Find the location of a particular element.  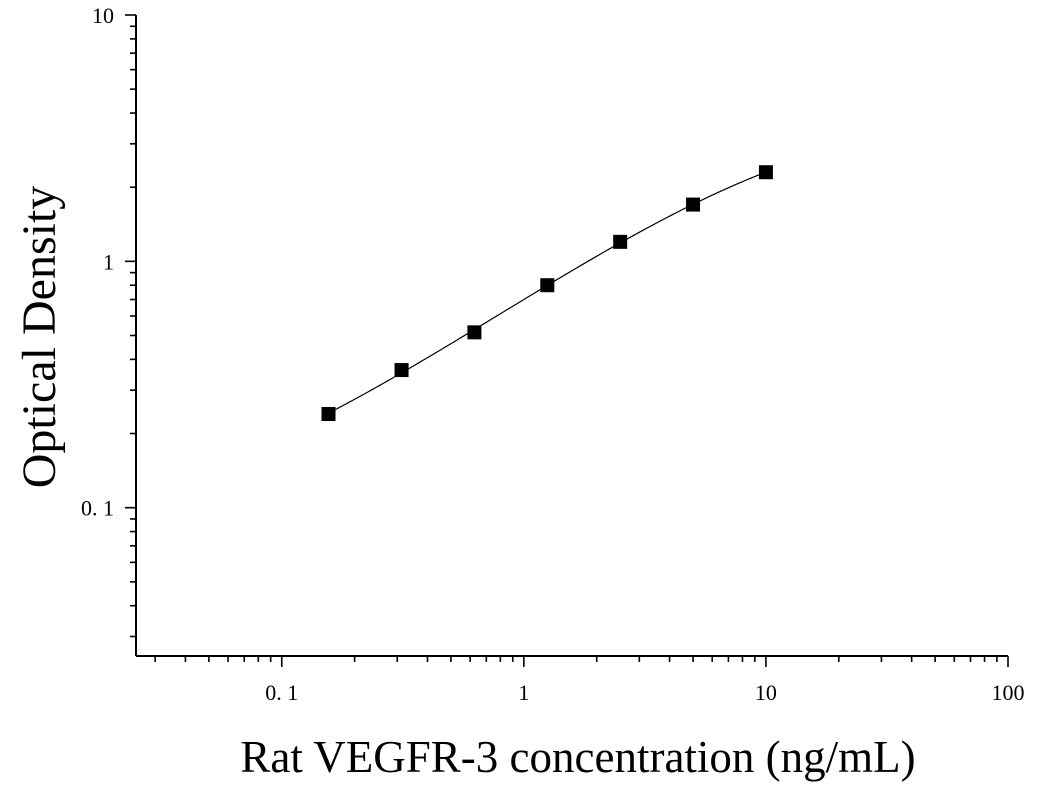

x-axis-title: Rat VEGFR-3 concentration (ng/mL) is located at coordinates (577, 757).